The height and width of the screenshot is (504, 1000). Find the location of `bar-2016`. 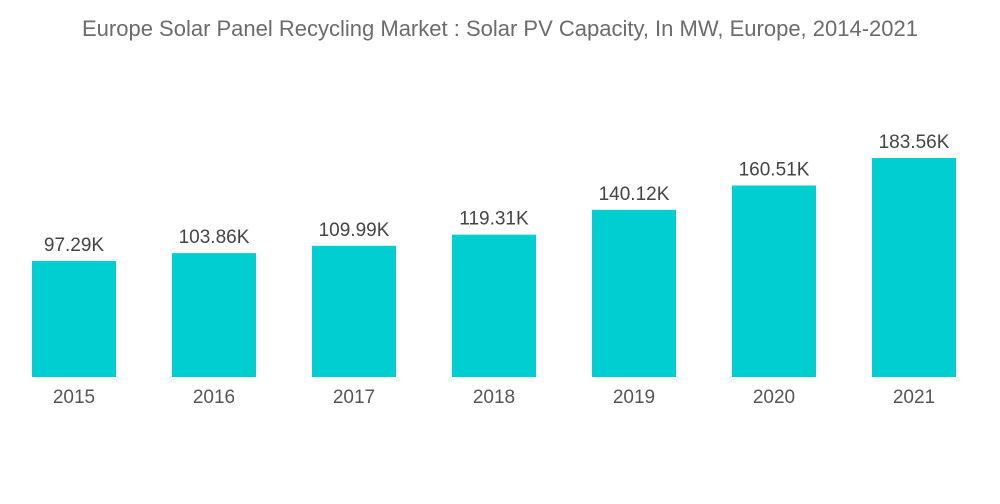

bar-2016 is located at coordinates (214, 315).